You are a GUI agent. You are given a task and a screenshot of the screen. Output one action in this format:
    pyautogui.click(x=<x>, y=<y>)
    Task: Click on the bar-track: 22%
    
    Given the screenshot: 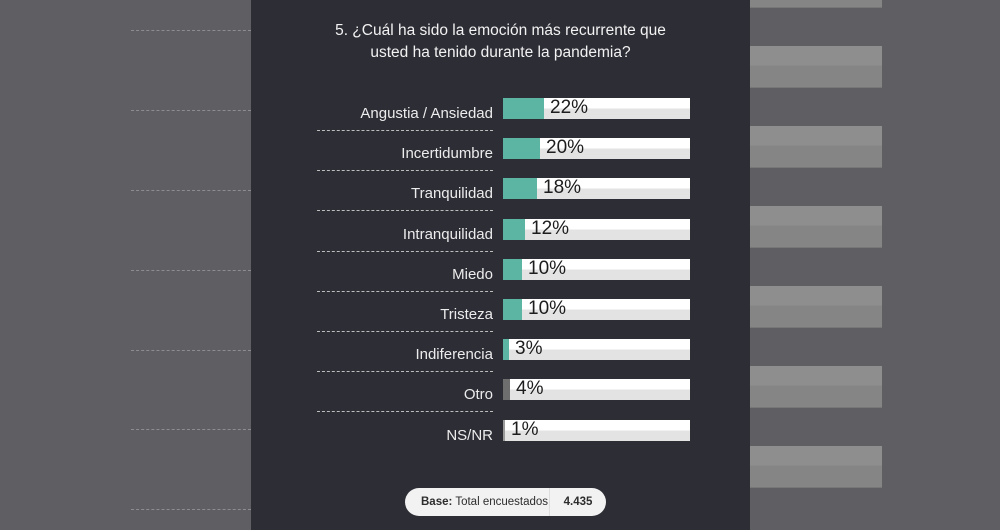 What is the action you would take?
    pyautogui.click(x=596, y=108)
    